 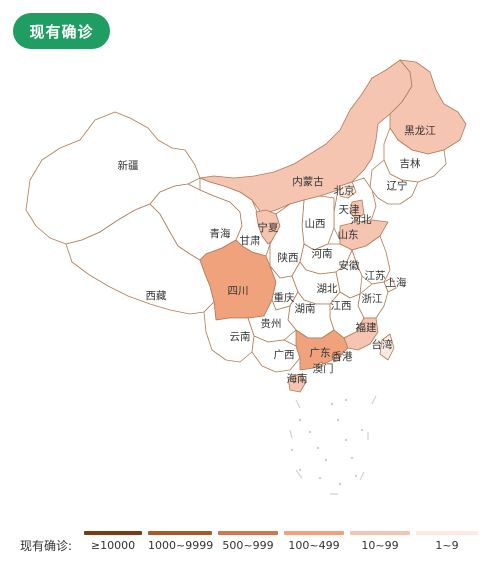 I want to click on legend-label: ≥10000, so click(x=113, y=545).